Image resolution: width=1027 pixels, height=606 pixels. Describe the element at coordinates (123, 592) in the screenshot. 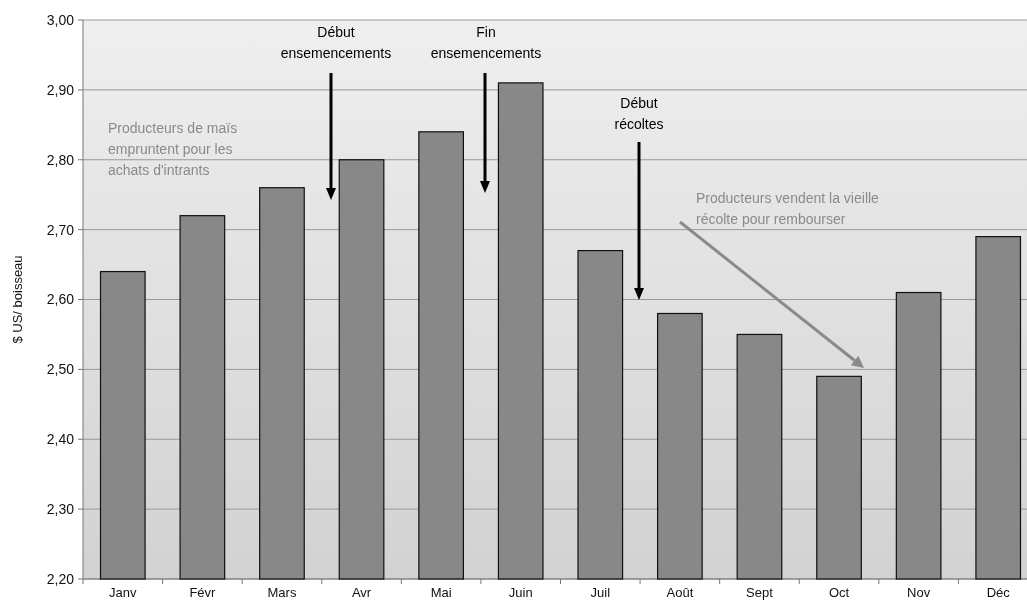

I see `x-tick-label: Janv` at that location.